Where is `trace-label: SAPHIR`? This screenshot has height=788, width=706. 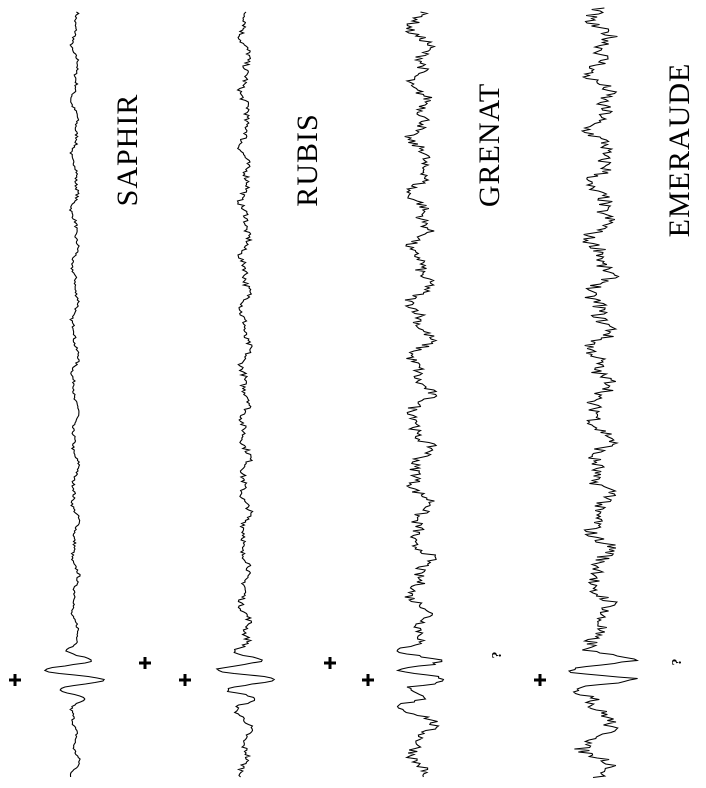
trace-label: SAPHIR is located at coordinates (127, 150).